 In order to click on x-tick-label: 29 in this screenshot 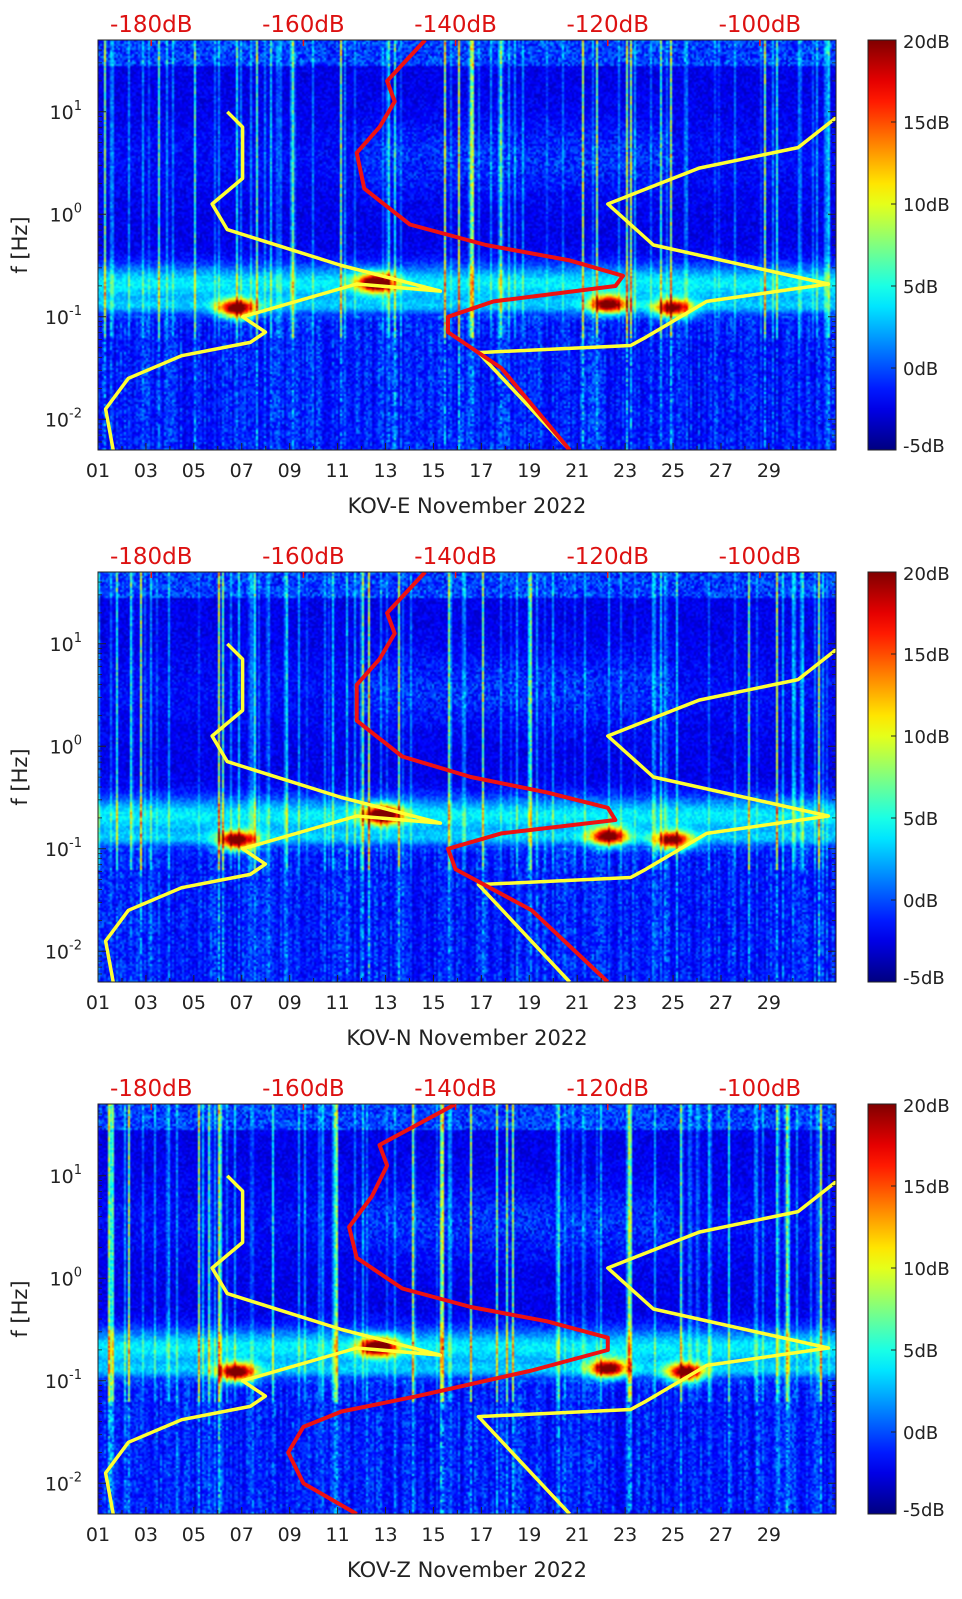, I will do `click(769, 471)`.